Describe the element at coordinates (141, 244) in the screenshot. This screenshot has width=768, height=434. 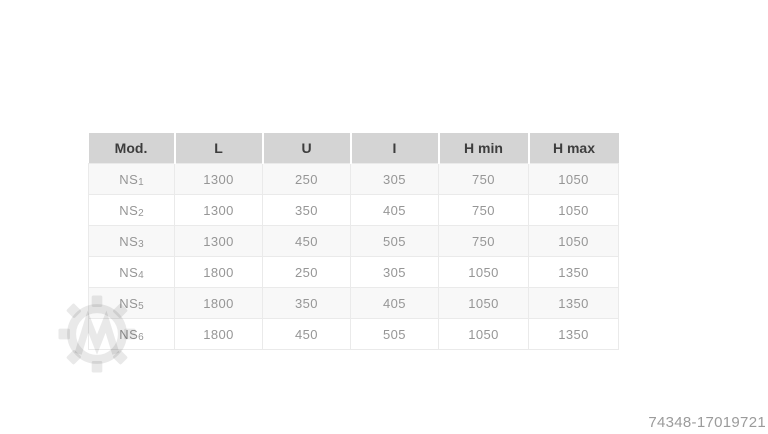
I see `model-subscript: 3` at that location.